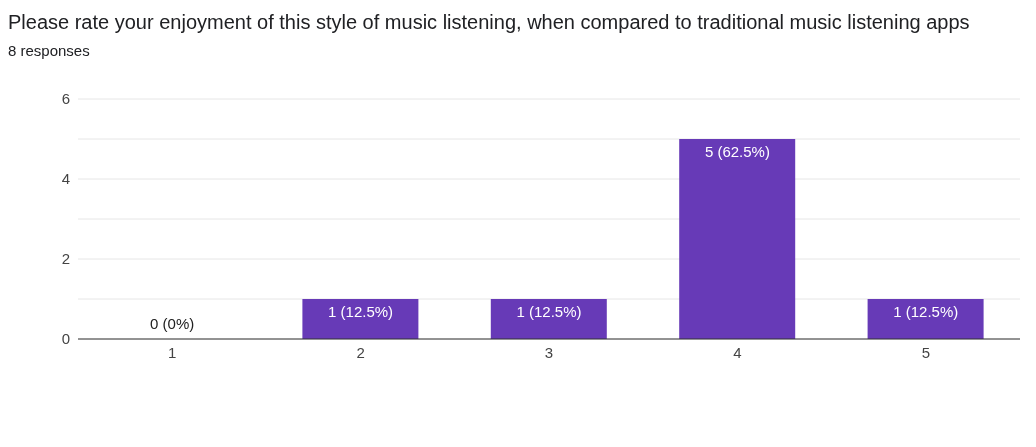 The width and height of the screenshot is (1036, 447). Describe the element at coordinates (65, 179) in the screenshot. I see `y-tick-label: 4` at that location.